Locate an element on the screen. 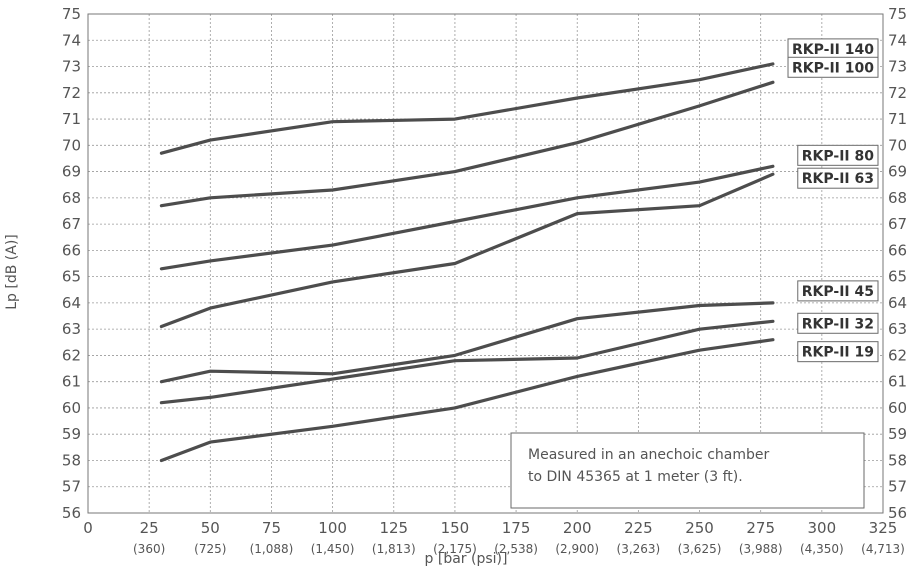  y-tick-label-right: 68 is located at coordinates (897, 198).